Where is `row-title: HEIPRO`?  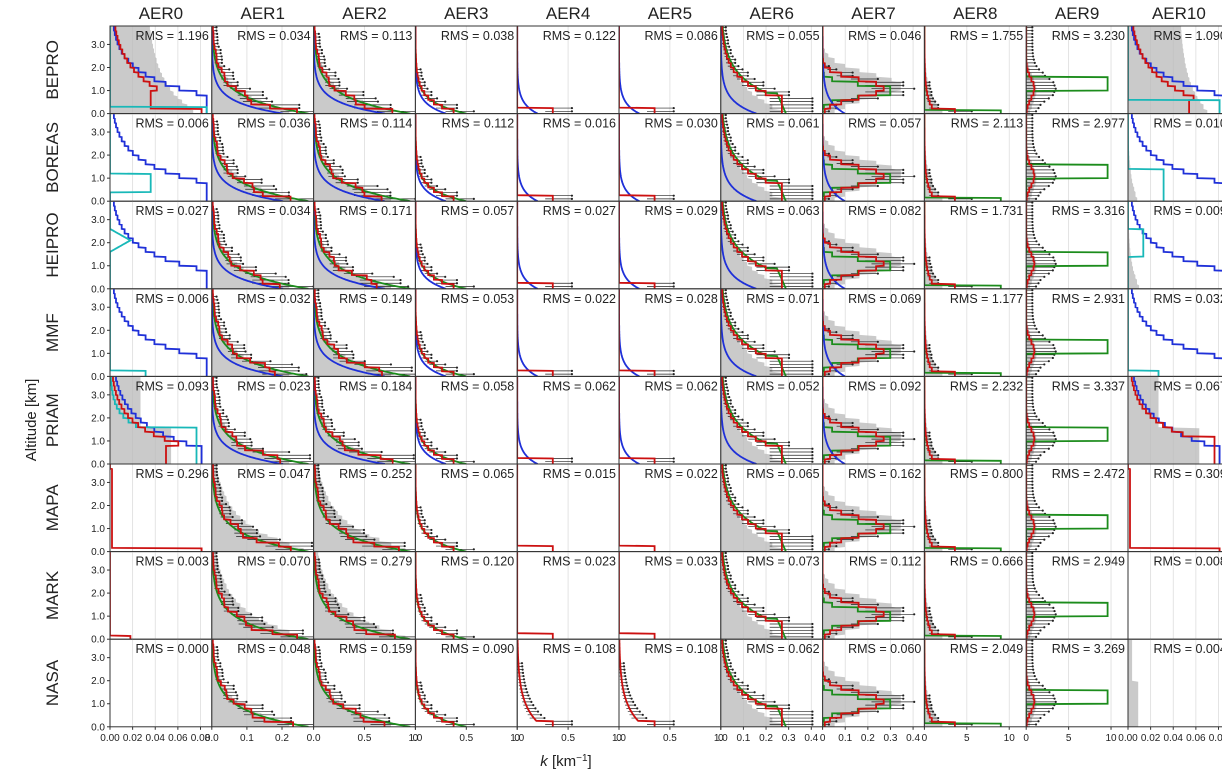
row-title: HEIPRO is located at coordinates (52, 244).